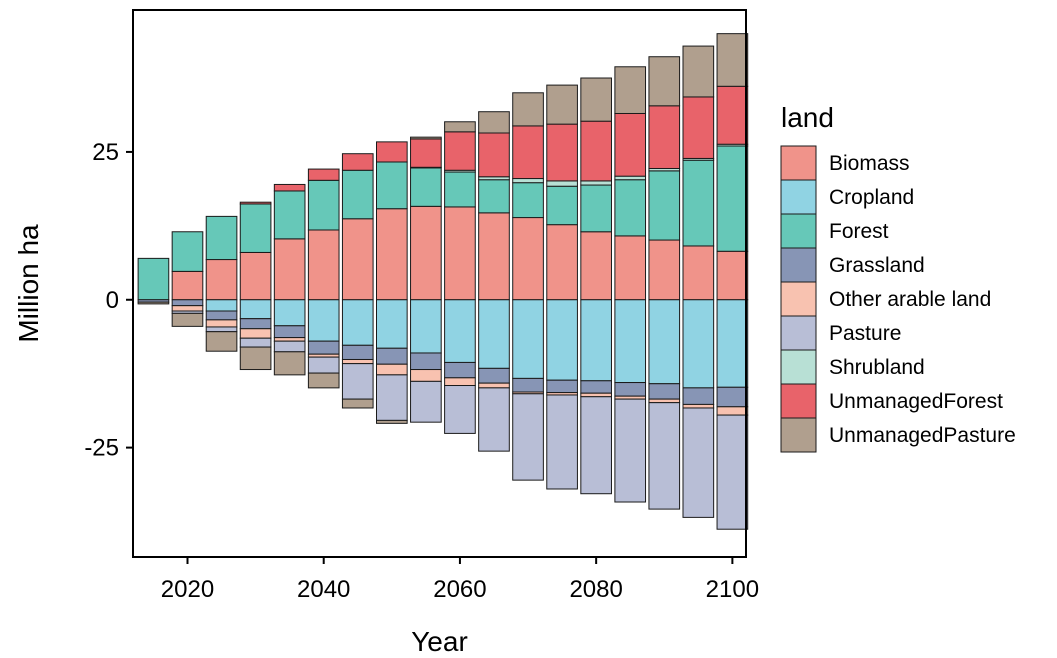 The image size is (1057, 658). I want to click on bar-segment-unmanagedpasture-2065, so click(494, 122).